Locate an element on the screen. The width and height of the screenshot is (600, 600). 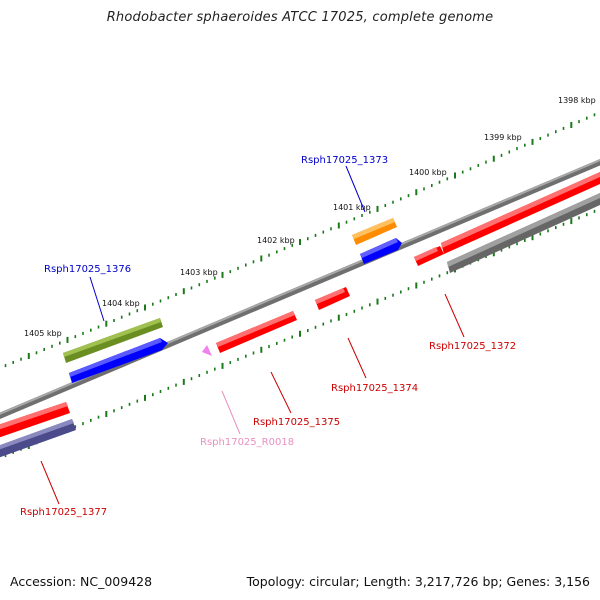
gene-label-1373: Rsph17025_1373 is located at coordinates (344, 160).